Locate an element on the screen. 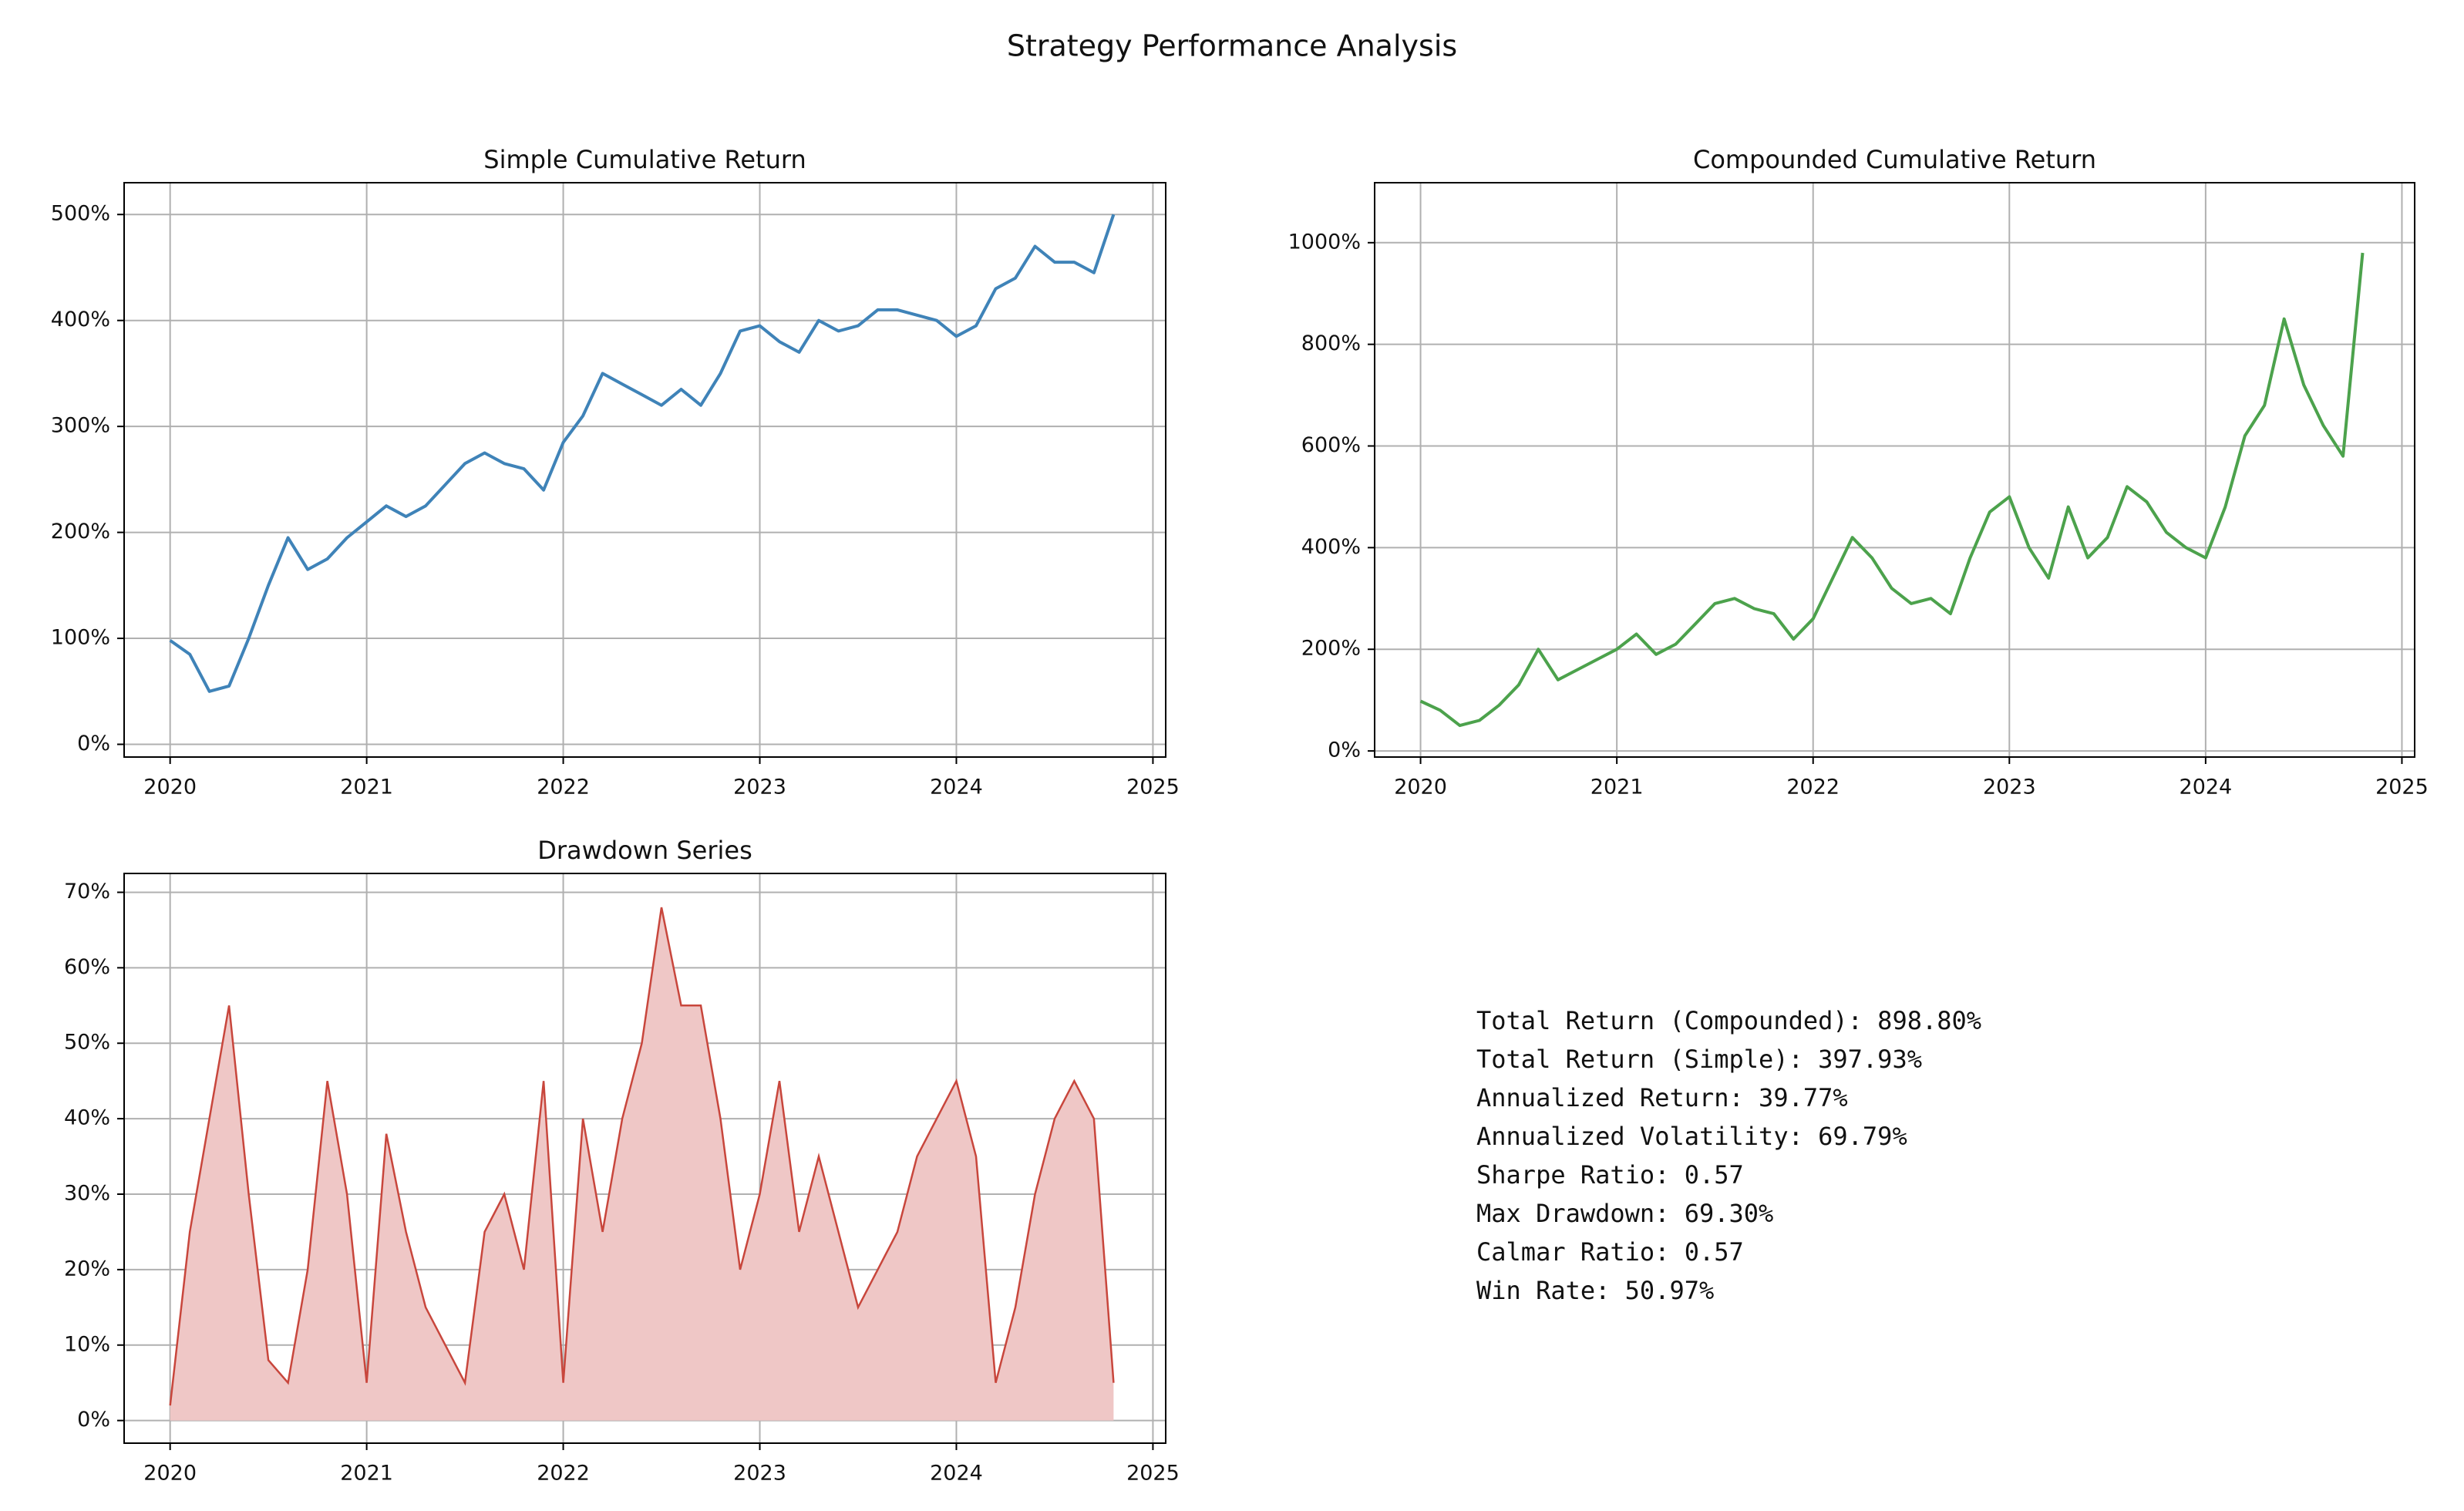 This screenshot has width=2464, height=1511. chart-title: Drawdown Series is located at coordinates (644, 850).